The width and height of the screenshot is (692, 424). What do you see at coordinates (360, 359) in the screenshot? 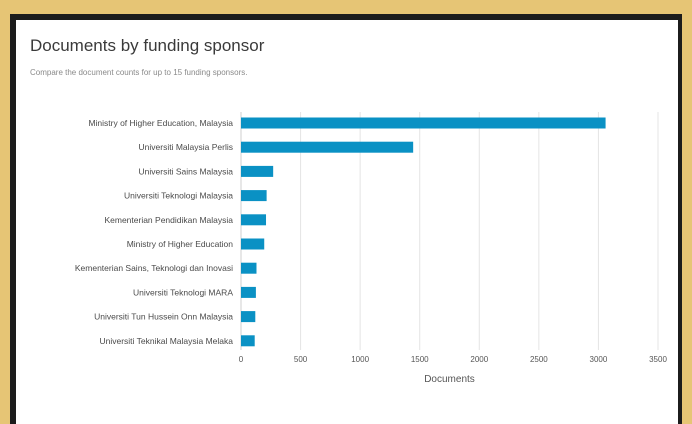
I see `x-tick-label: 1000` at bounding box center [360, 359].